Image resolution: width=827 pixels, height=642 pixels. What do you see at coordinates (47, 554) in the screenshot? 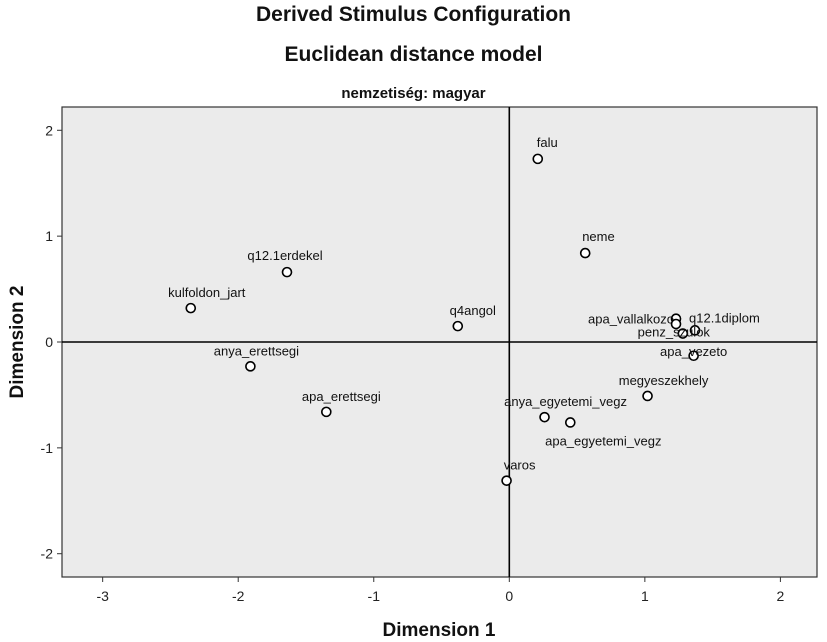
I see `y-tick-label: -2` at bounding box center [47, 554].